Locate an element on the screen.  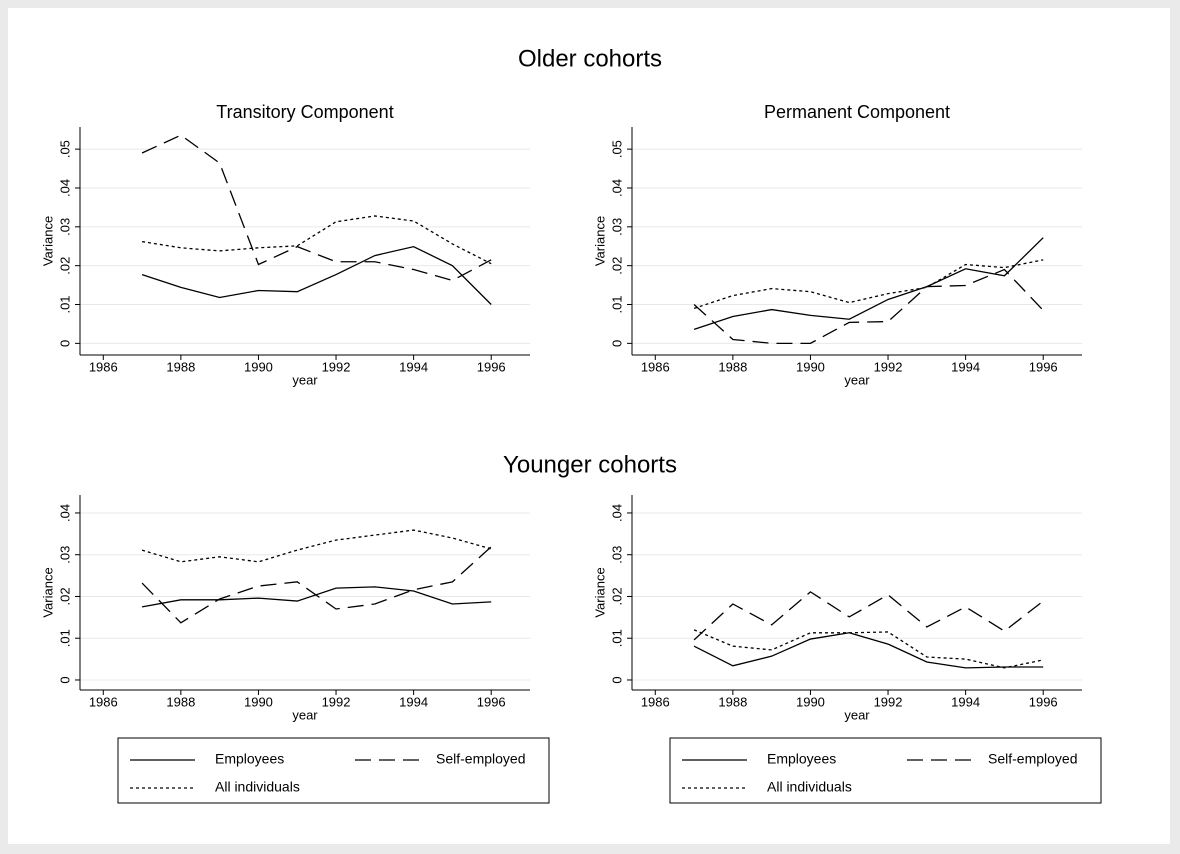
section-title: Younger cohorts is located at coordinates (590, 464).